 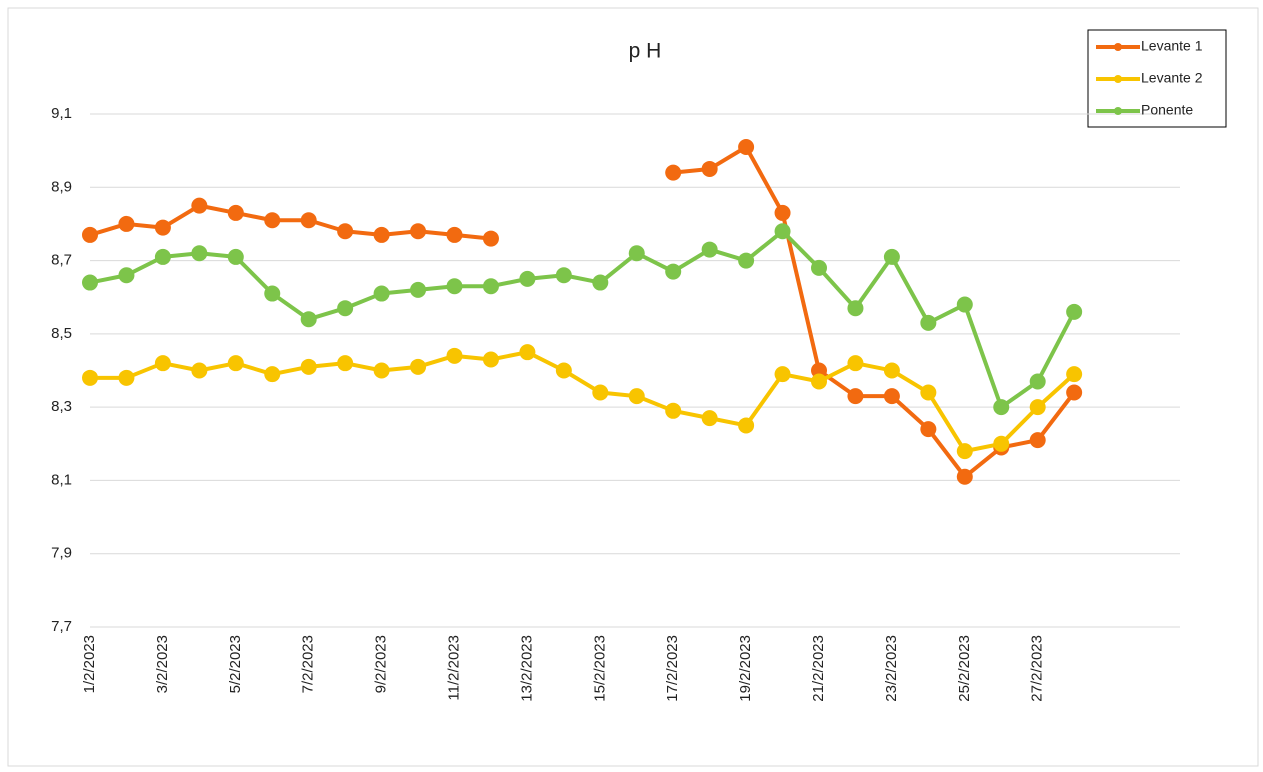 I want to click on y-tick-label: 8,1, so click(x=61, y=479).